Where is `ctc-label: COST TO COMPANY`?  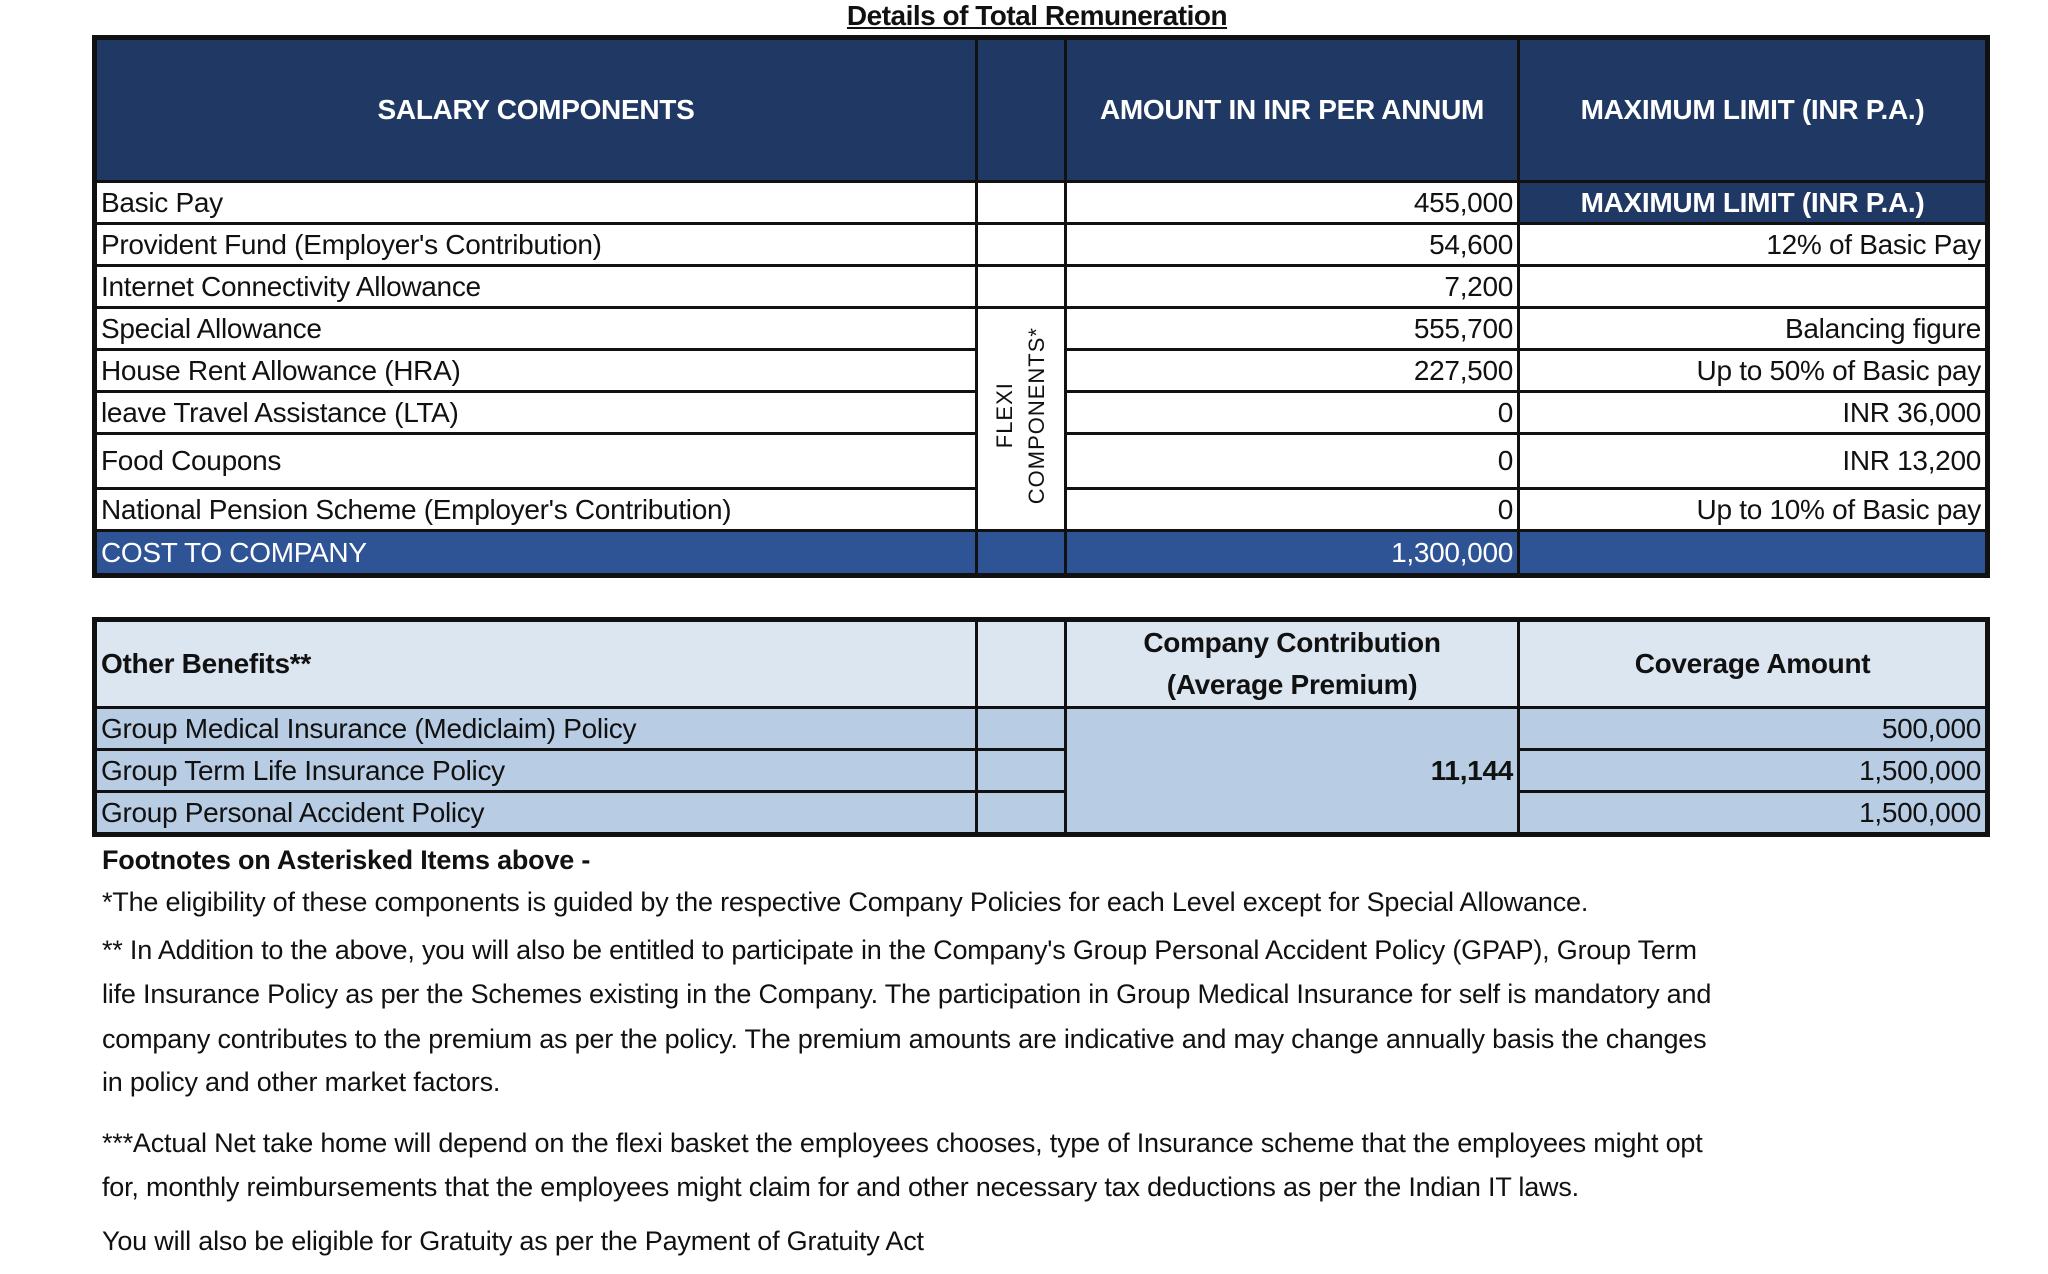
ctc-label: COST TO COMPANY is located at coordinates (535, 553).